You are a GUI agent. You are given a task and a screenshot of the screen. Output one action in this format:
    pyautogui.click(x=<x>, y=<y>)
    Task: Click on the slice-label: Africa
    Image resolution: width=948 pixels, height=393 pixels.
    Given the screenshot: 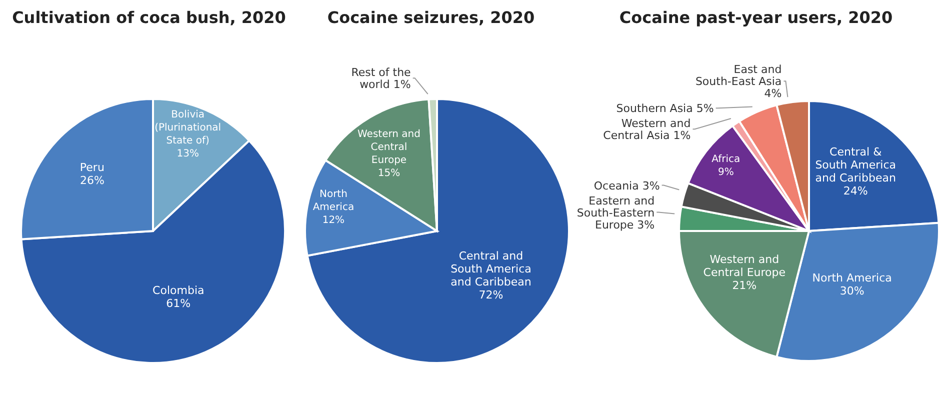 What is the action you would take?
    pyautogui.click(x=726, y=158)
    